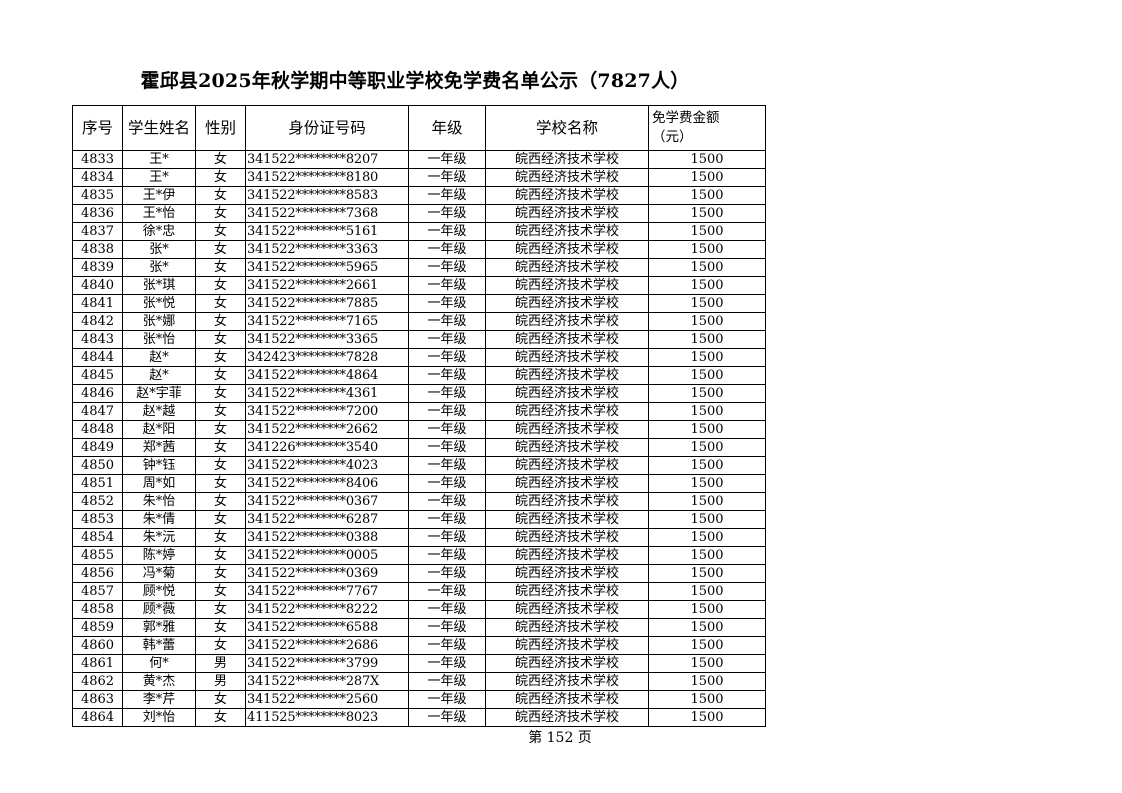  What do you see at coordinates (327, 249) in the screenshot?
I see `cell-id: 341522********3363` at bounding box center [327, 249].